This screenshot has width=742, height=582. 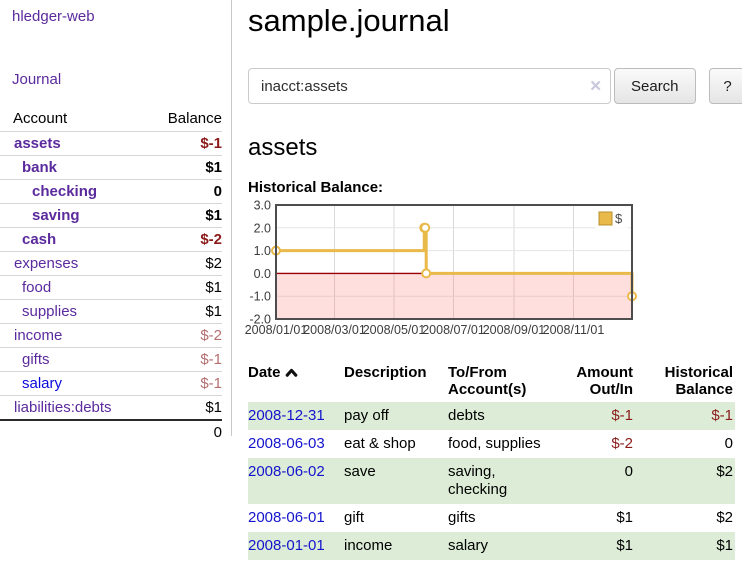 What do you see at coordinates (283, 147) in the screenshot?
I see `account-title: assets` at bounding box center [283, 147].